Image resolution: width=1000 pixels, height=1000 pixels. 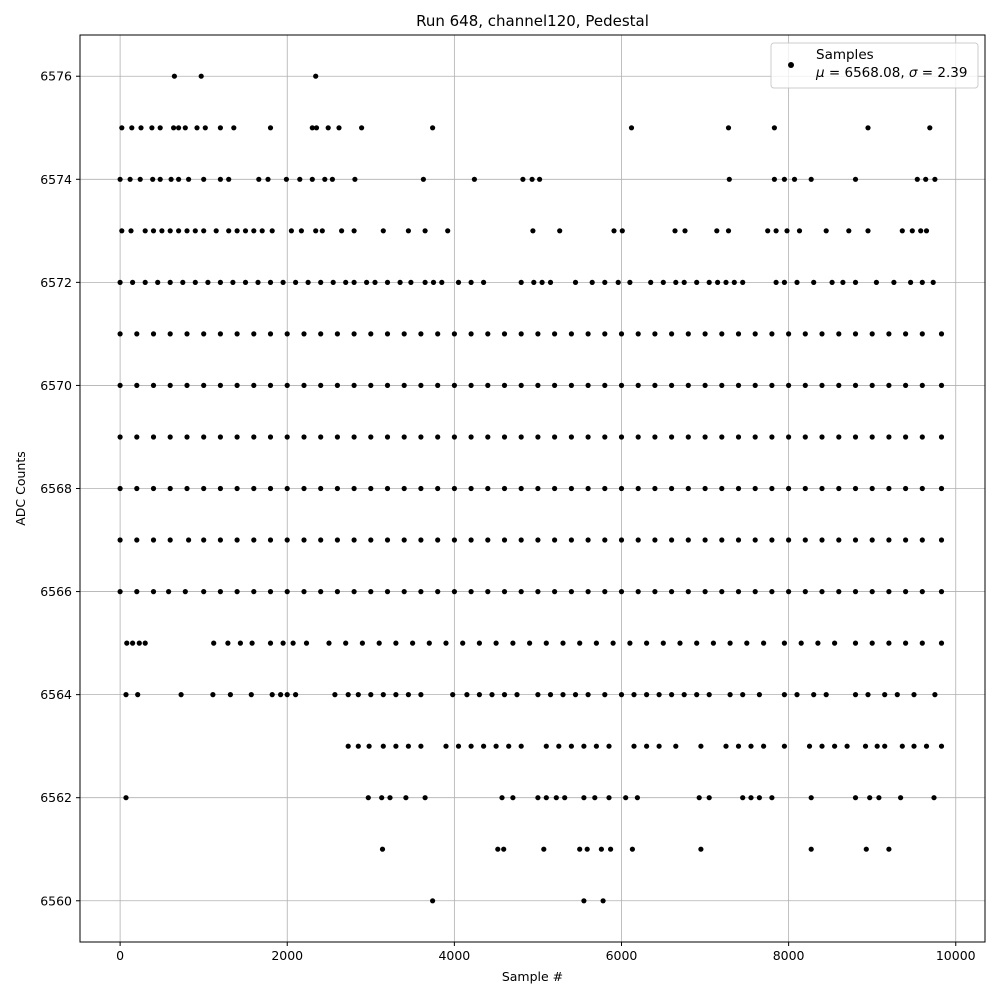 I want to click on x-tick-label: 8000, so click(x=789, y=955).